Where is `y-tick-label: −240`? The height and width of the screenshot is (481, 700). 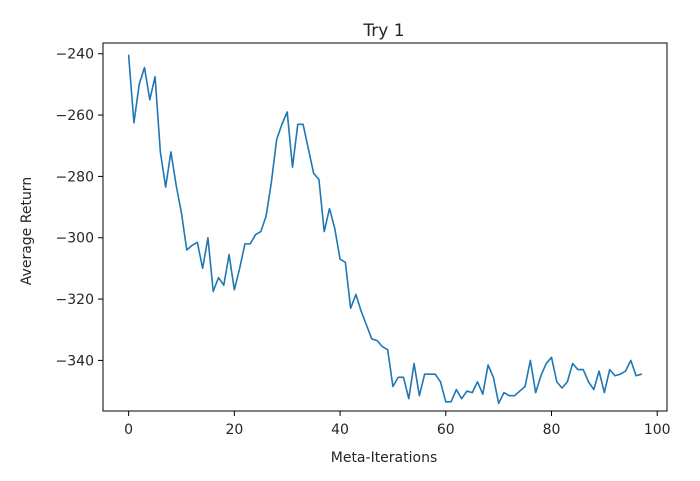 y-tick-label: −240 is located at coordinates (75, 55).